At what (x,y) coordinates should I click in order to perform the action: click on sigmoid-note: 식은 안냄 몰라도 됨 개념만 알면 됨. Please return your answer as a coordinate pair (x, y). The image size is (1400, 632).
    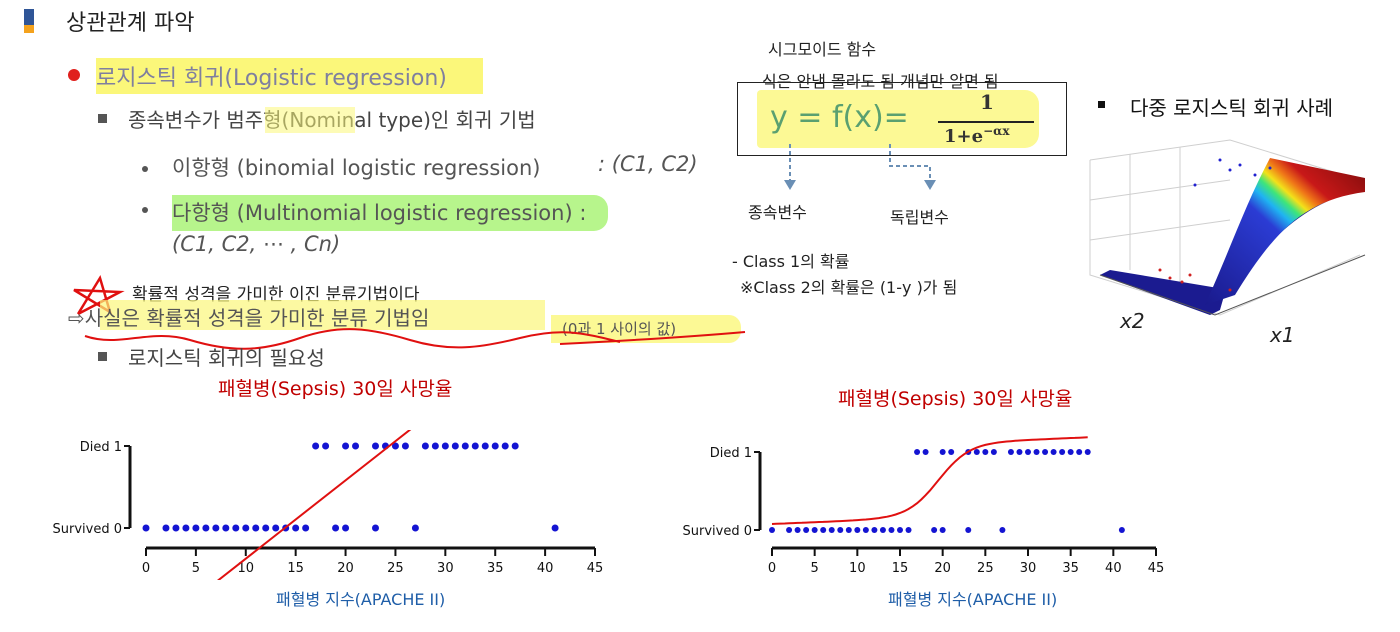
    Looking at the image, I should click on (880, 81).